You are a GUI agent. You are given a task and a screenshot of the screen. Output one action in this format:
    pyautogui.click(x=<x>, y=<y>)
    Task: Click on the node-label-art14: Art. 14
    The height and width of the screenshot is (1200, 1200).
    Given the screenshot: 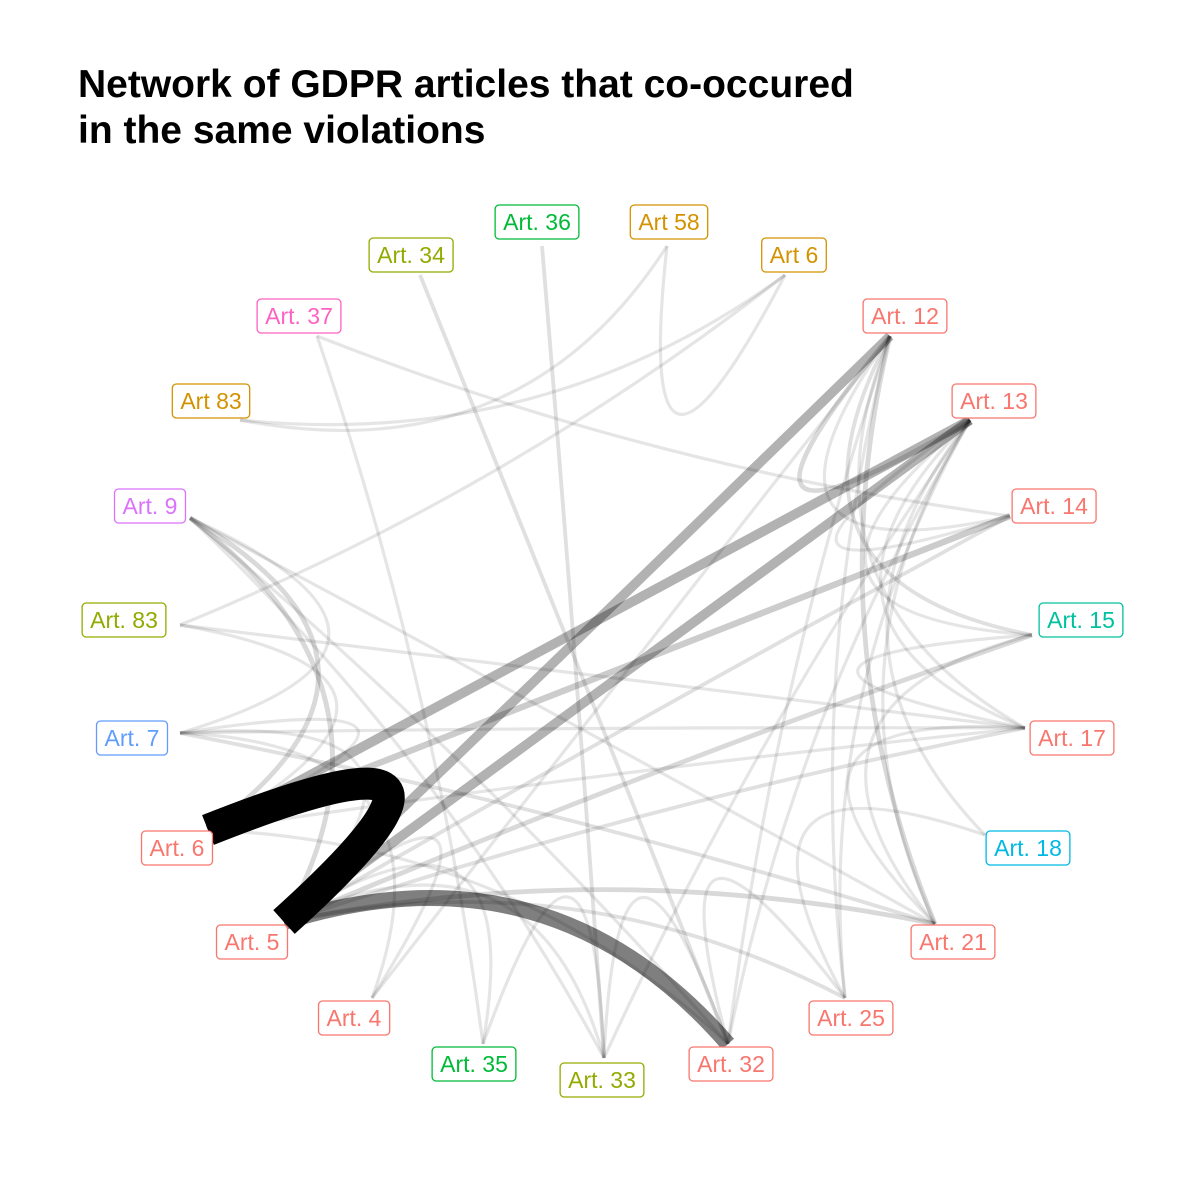 What is the action you would take?
    pyautogui.click(x=1054, y=506)
    